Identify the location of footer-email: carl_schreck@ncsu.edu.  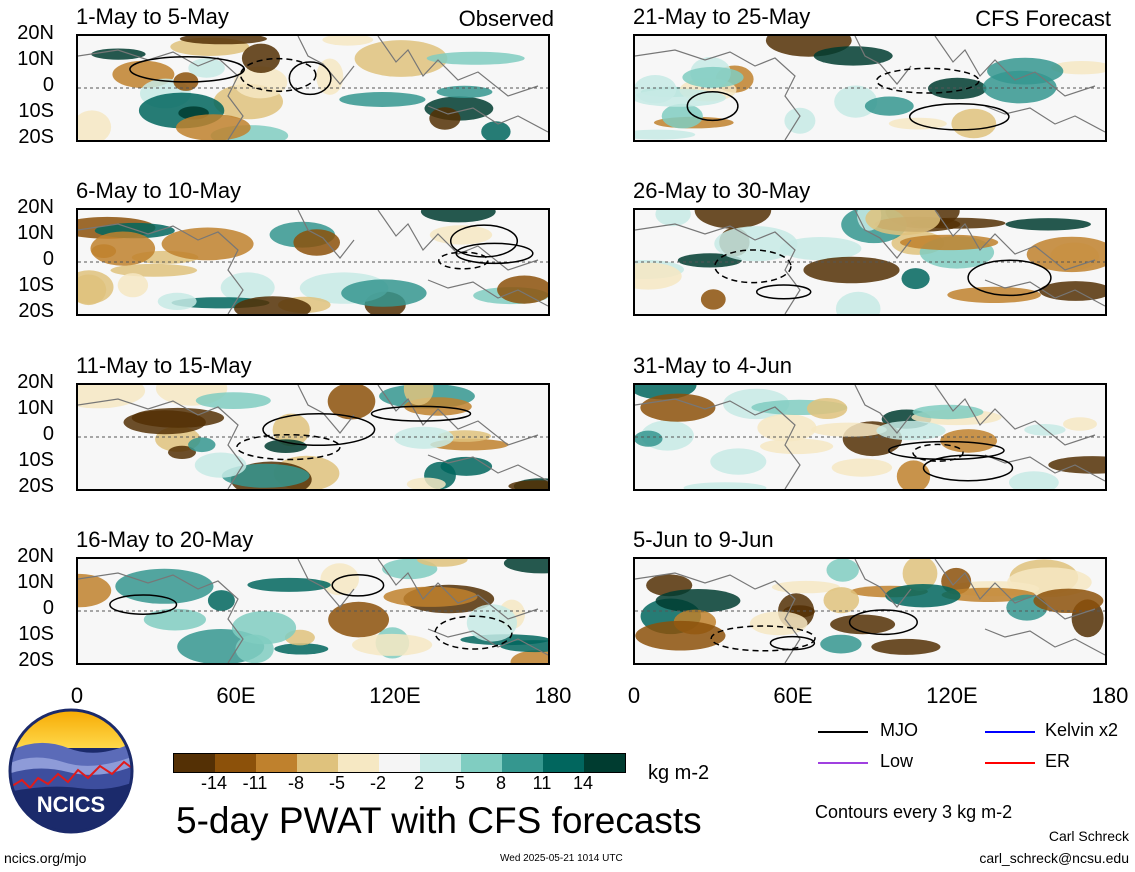
(1054, 858).